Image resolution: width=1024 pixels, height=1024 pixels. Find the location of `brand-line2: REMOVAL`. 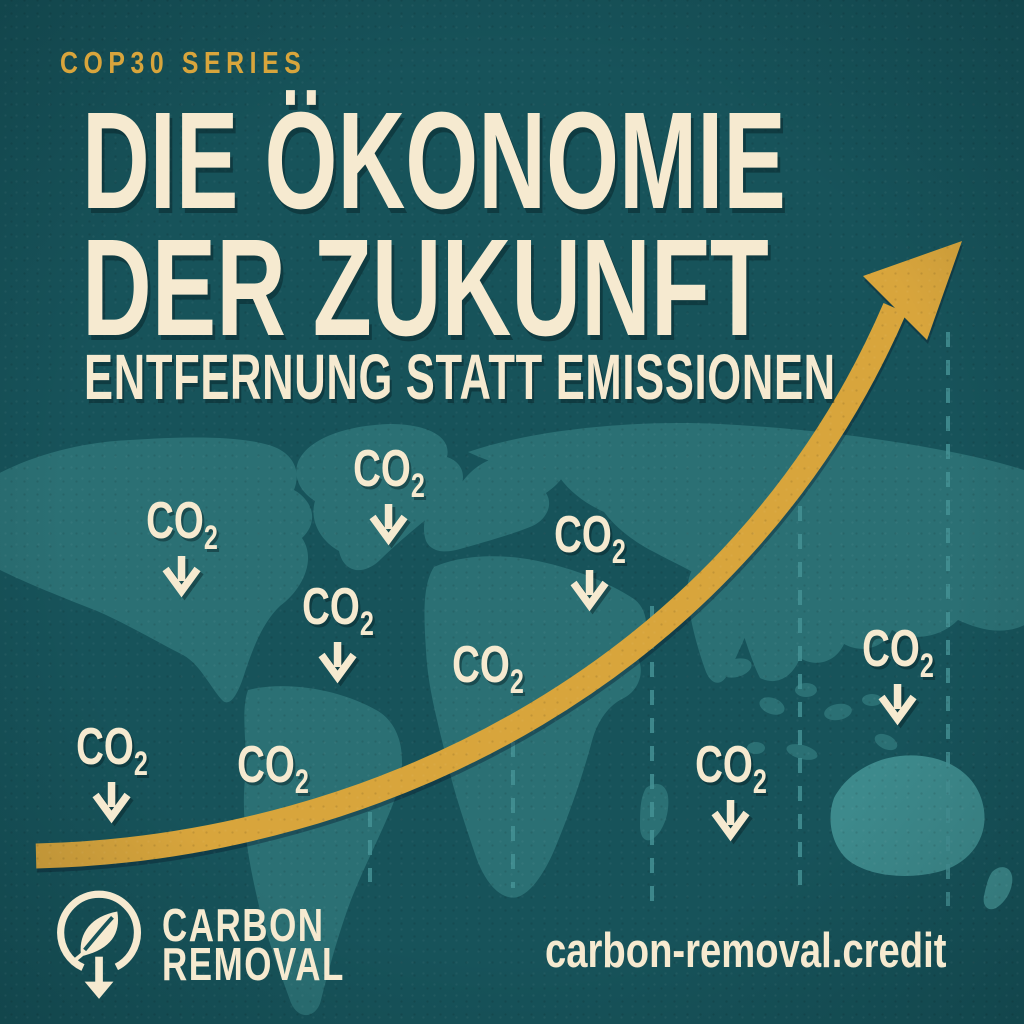

brand-line2: REMOVAL is located at coordinates (253, 964).